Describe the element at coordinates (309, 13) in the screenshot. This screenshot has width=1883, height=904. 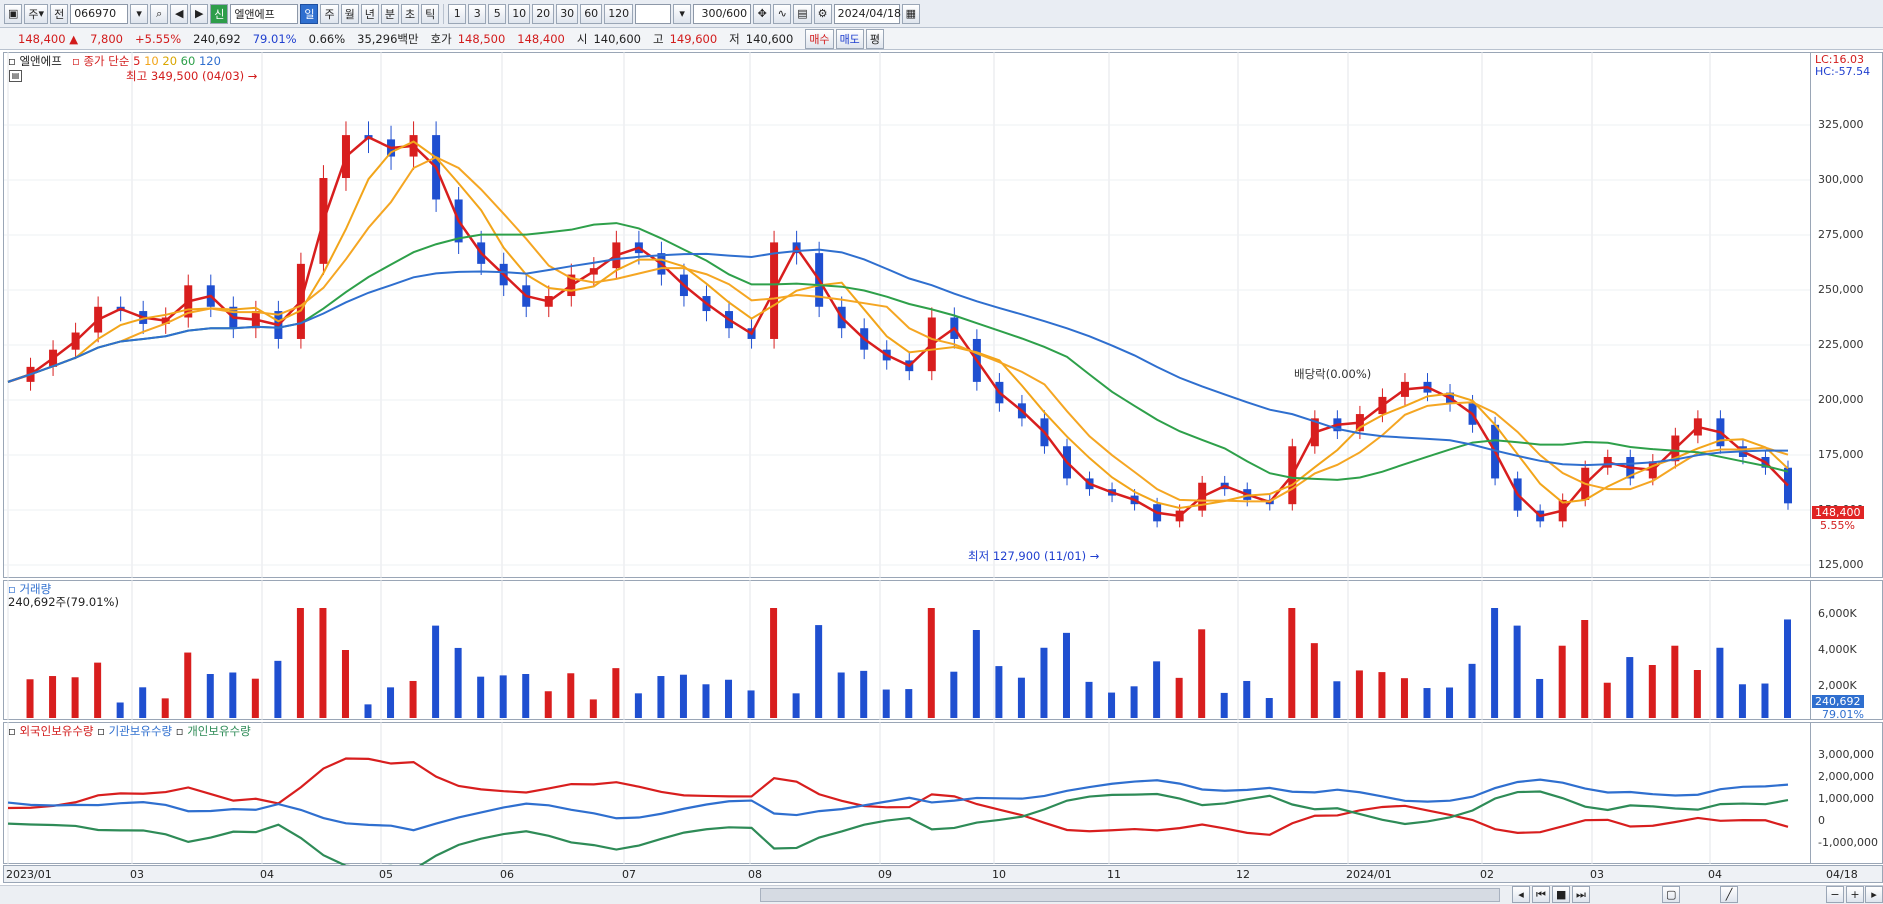
I see `period-day: 일` at that location.